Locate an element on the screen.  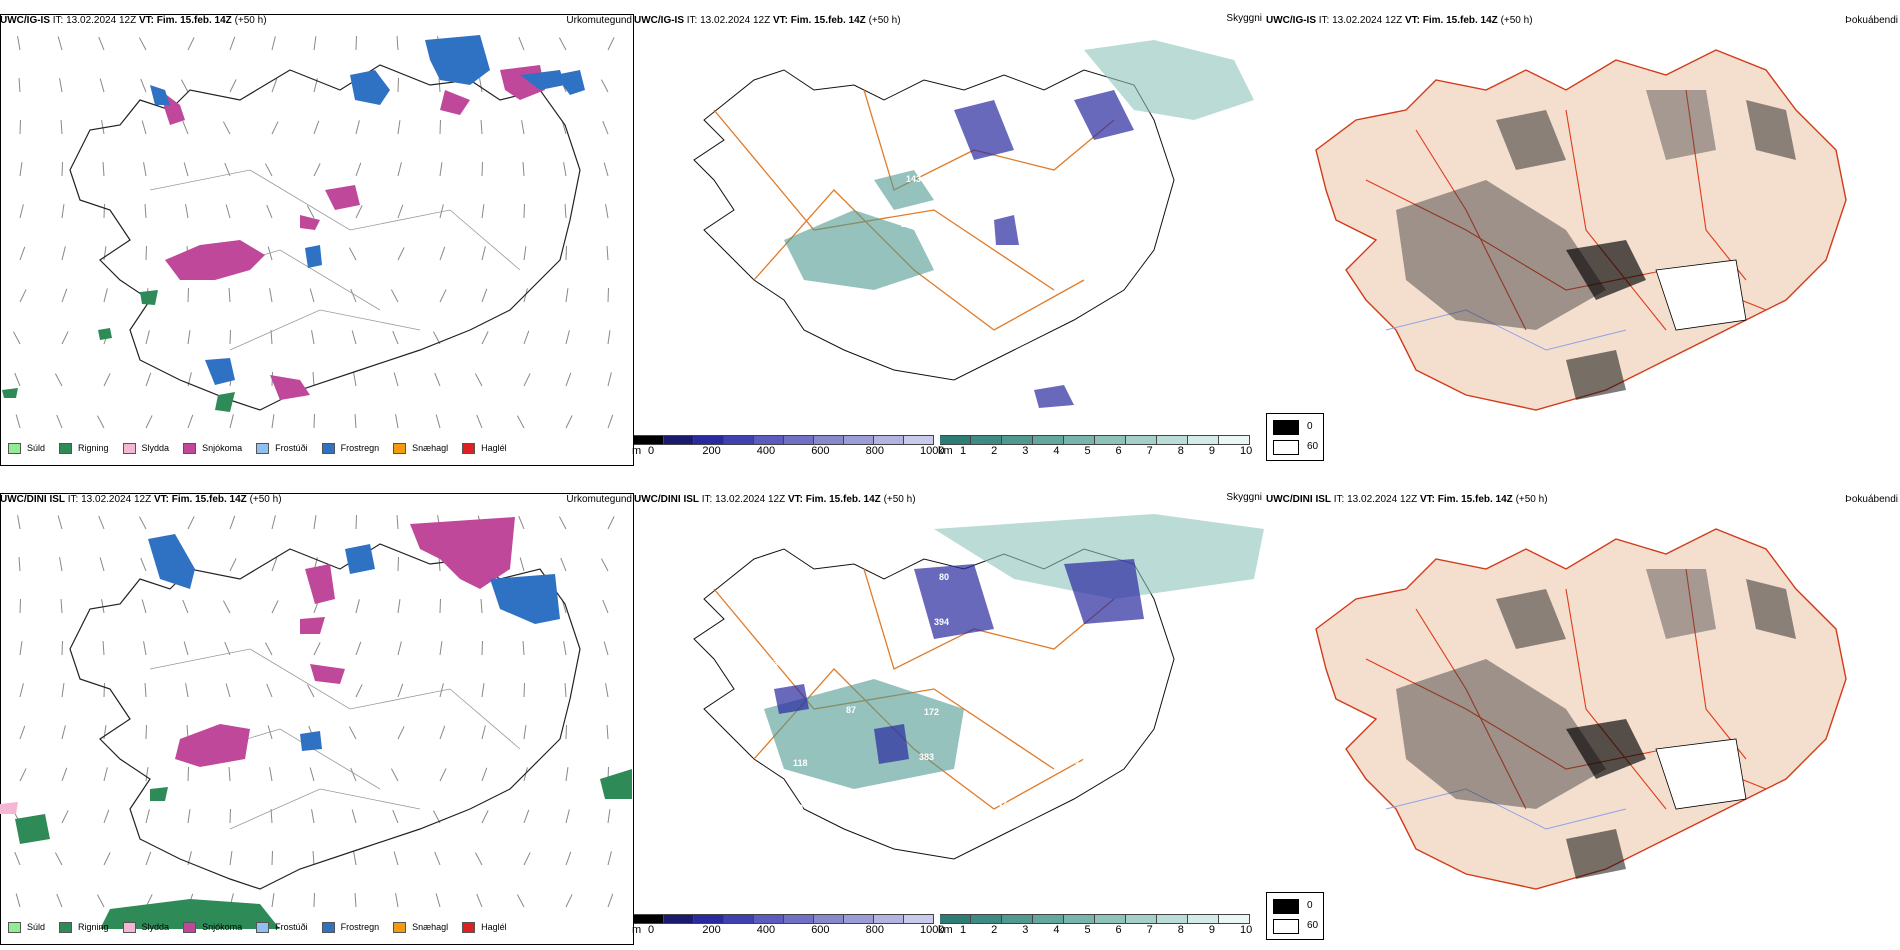
visibility-value-label: 357 is located at coordinates (991, 181).